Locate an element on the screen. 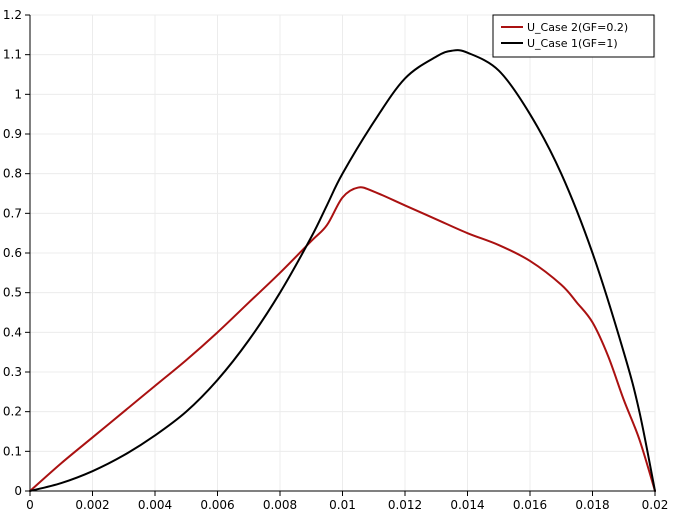 The image size is (674, 519). legend: U_Case 2(GF=0.2) U_Case 1(GF=1) is located at coordinates (573, 36).